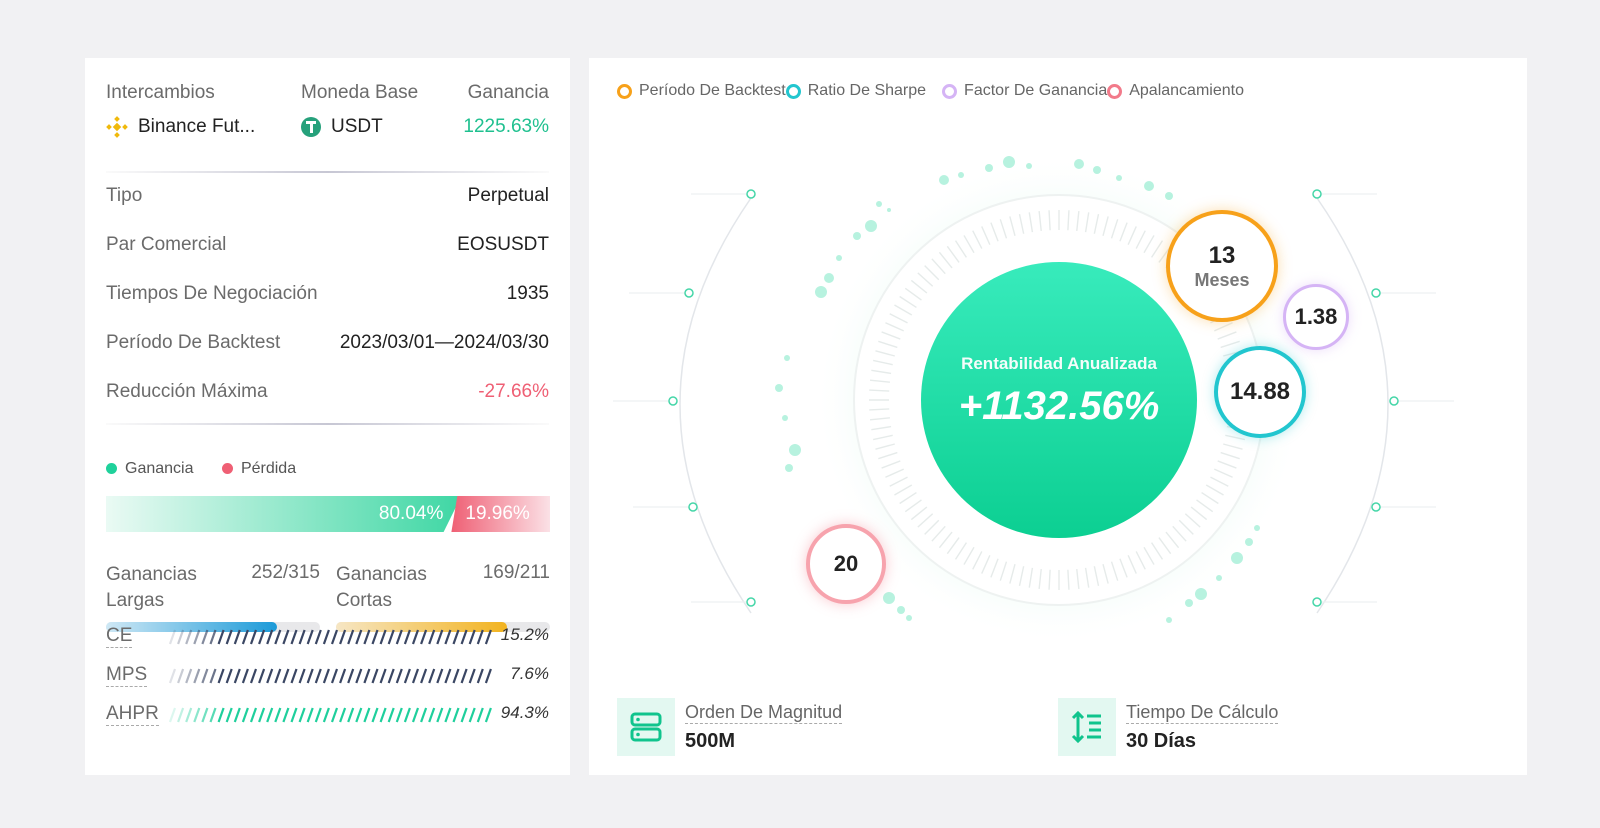 The height and width of the screenshot is (828, 1600). I want to click on metric-key: CE, so click(119, 636).